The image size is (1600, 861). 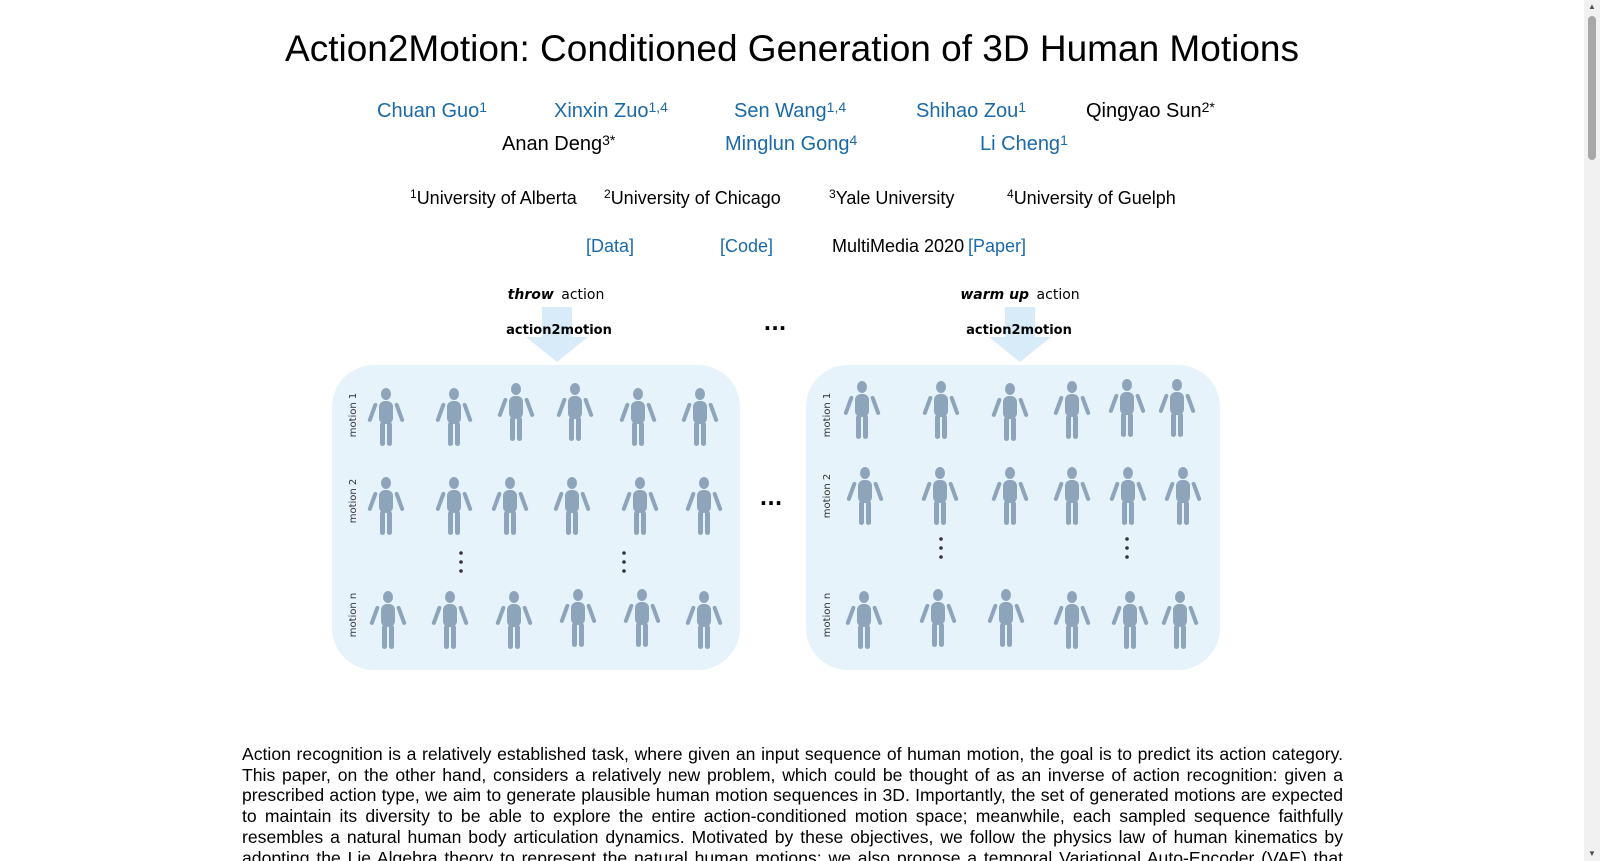 What do you see at coordinates (1019, 295) in the screenshot?
I see `svg-text: warm up action` at bounding box center [1019, 295].